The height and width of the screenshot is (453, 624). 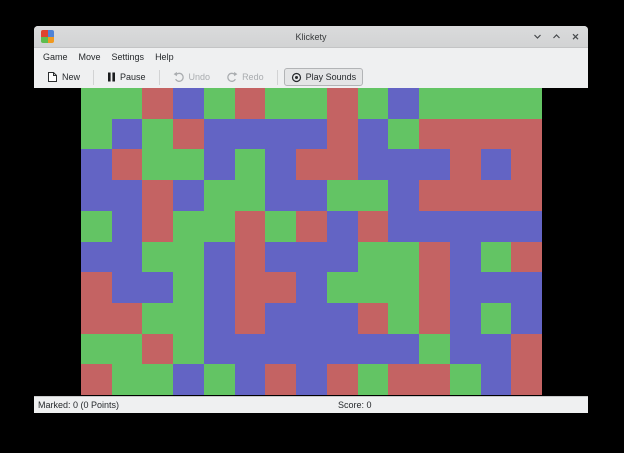 I want to click on undo-button: Undo, so click(x=192, y=77).